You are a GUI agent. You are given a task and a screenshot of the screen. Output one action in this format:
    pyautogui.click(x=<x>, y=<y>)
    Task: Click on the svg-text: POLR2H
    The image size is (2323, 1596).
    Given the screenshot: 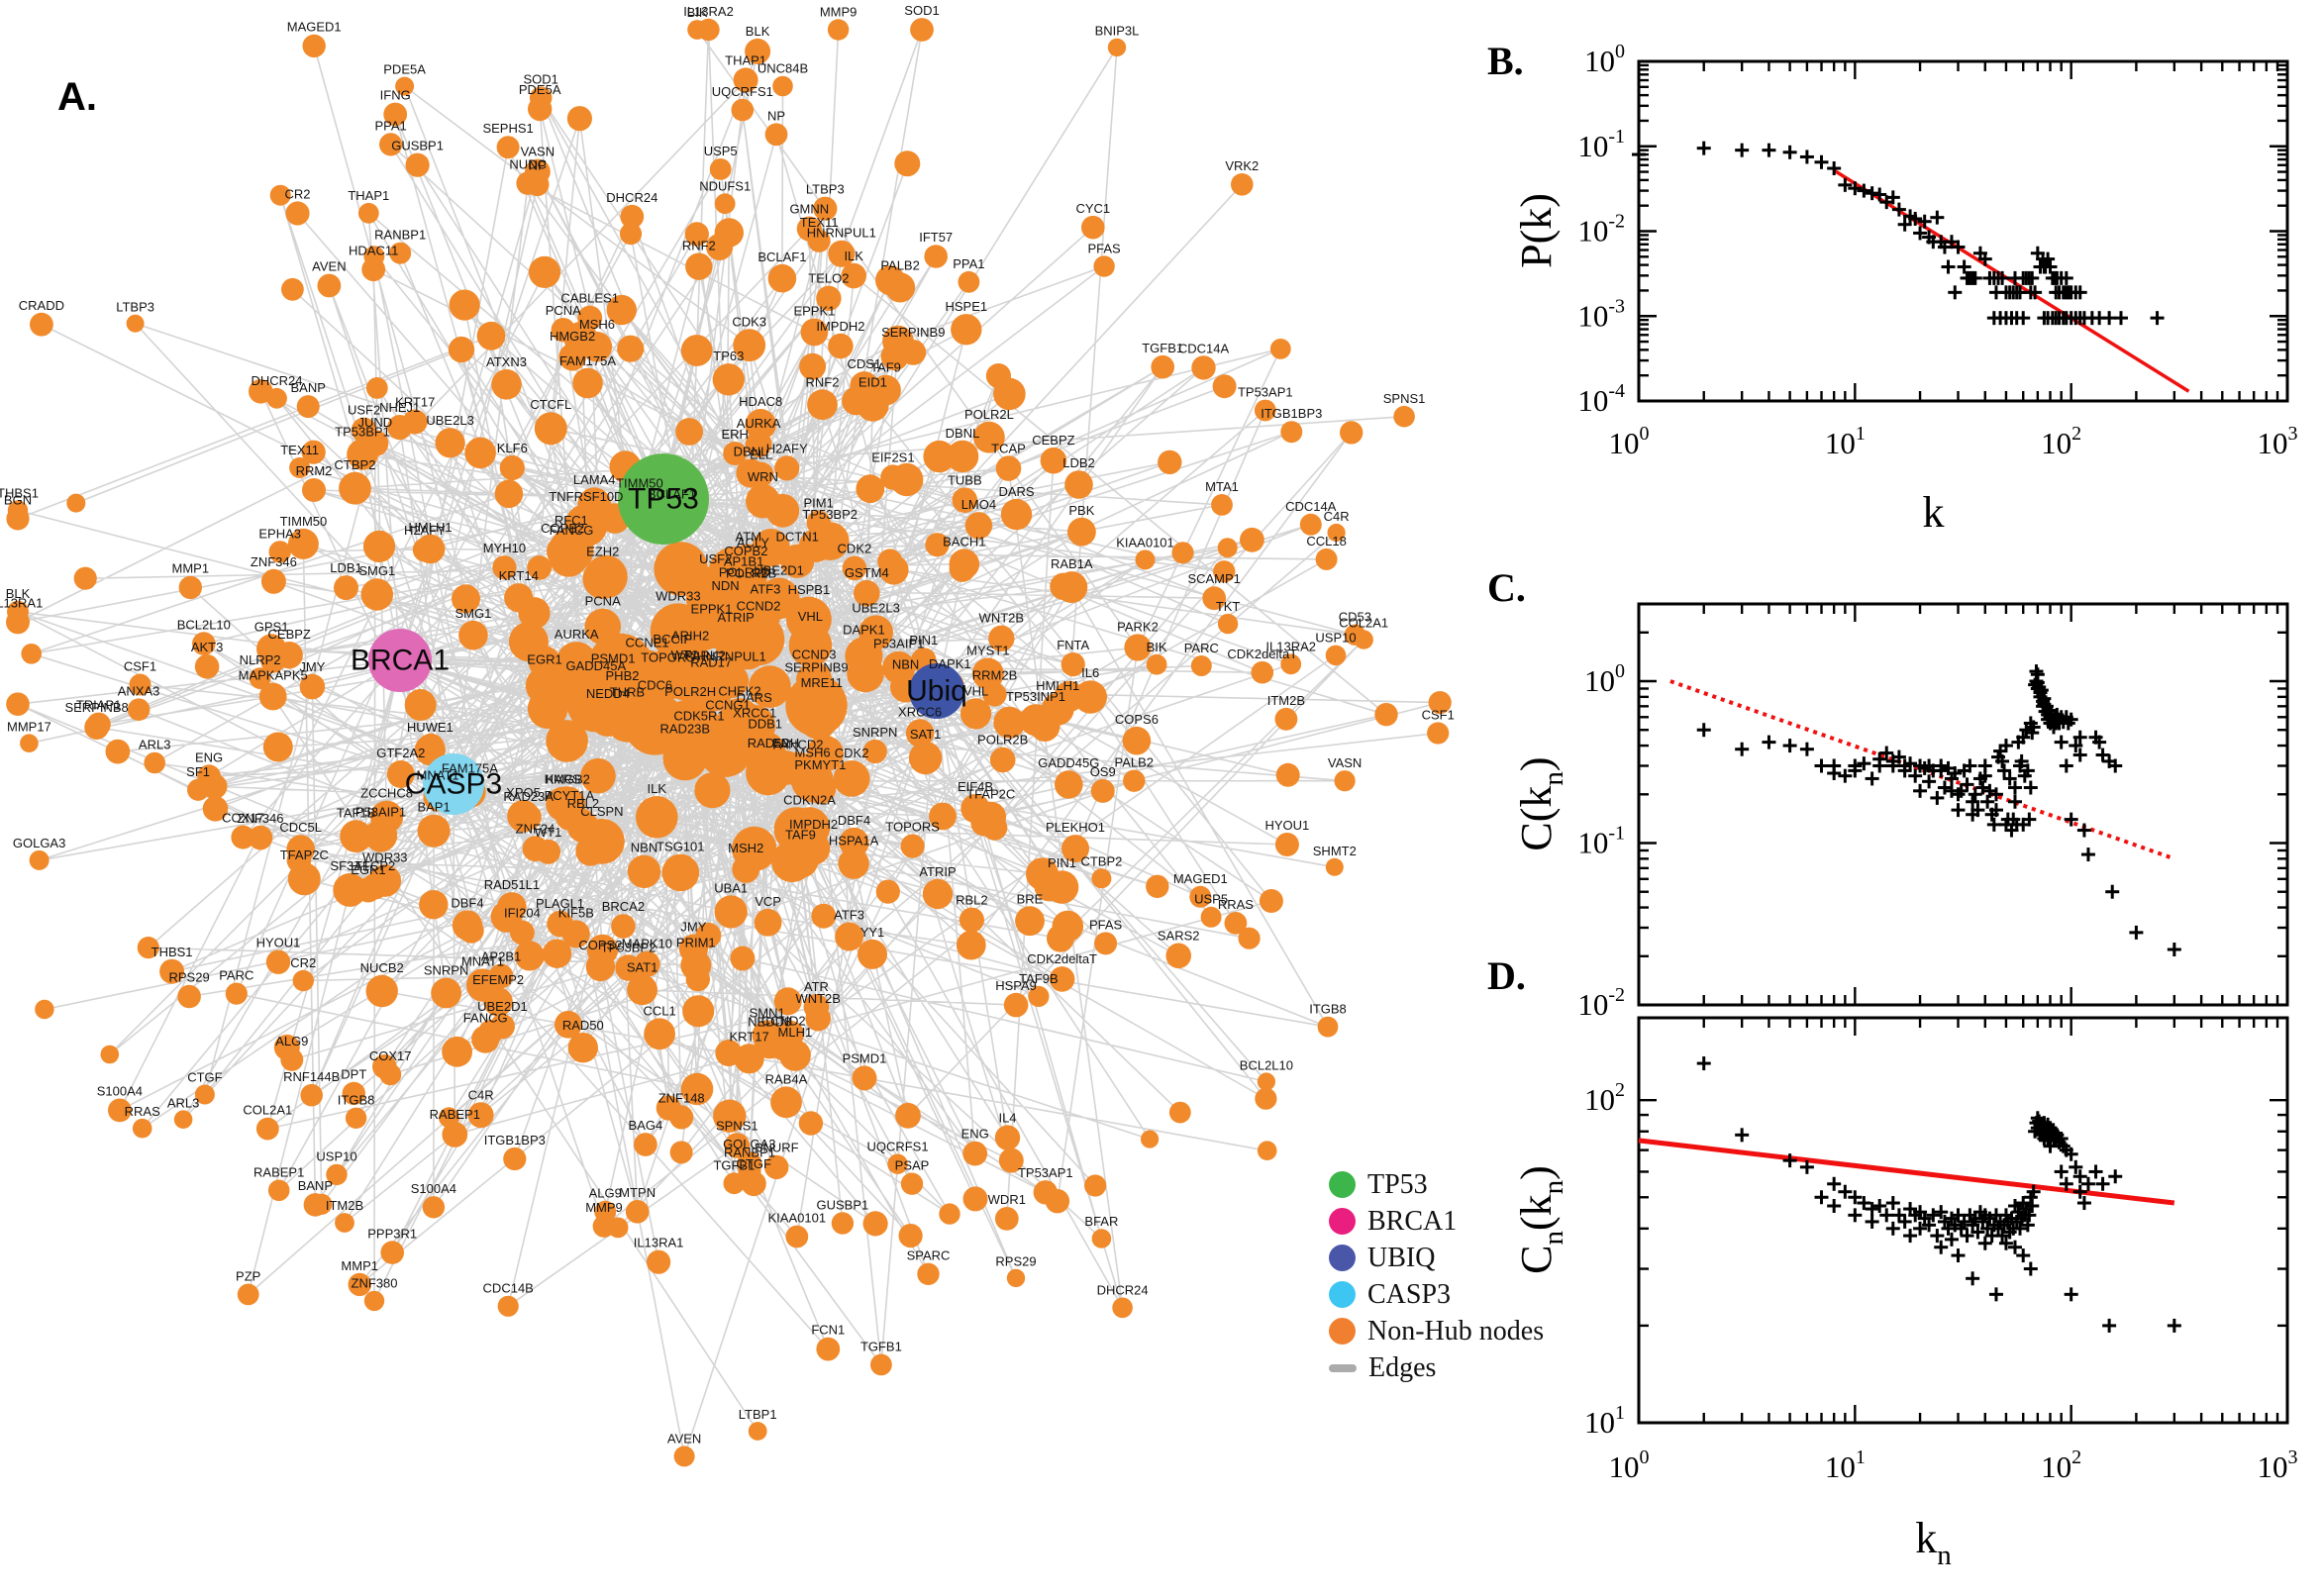 What is the action you would take?
    pyautogui.click(x=690, y=691)
    